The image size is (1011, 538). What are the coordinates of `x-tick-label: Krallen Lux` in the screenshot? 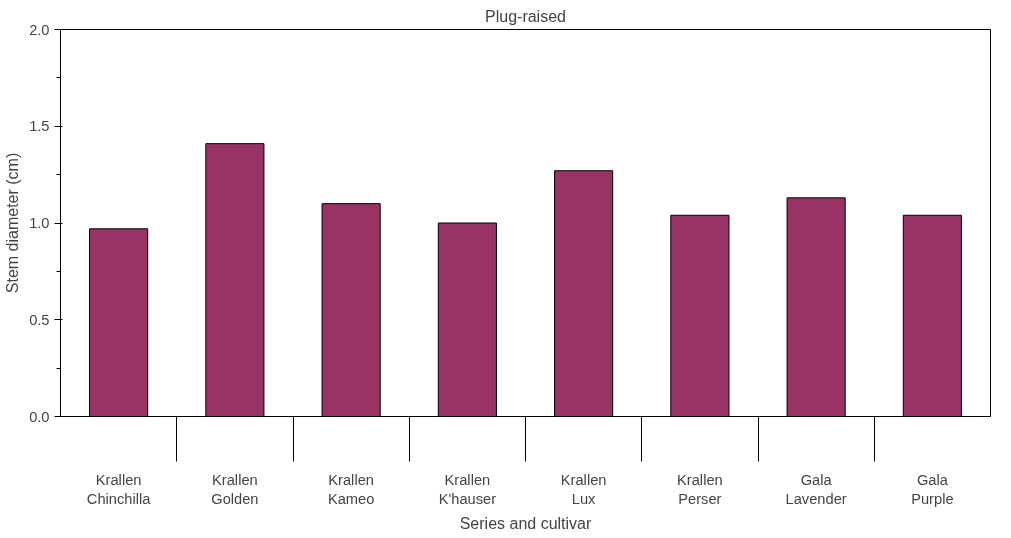 It's located at (583, 489).